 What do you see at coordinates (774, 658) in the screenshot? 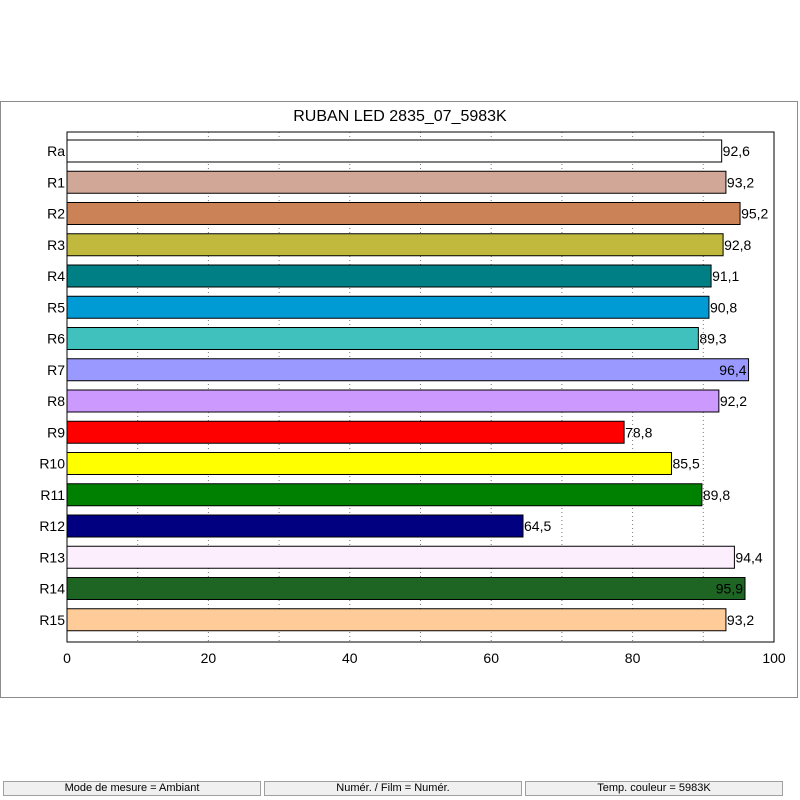
I see `x-tick-label: 100` at bounding box center [774, 658].